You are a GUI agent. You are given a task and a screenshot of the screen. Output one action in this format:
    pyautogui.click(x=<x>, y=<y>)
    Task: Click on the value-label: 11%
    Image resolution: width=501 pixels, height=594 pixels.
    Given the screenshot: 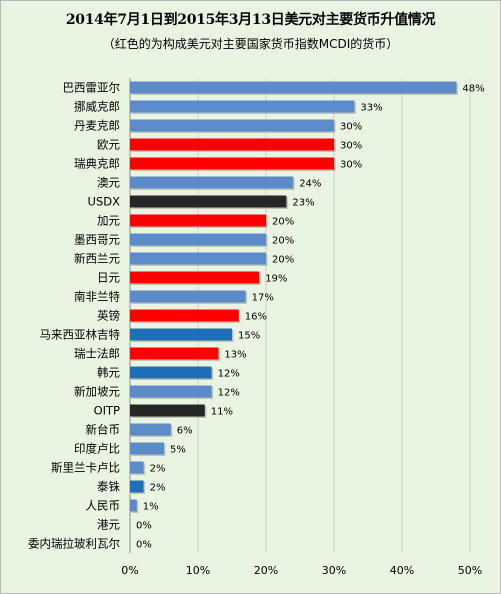 What is the action you would take?
    pyautogui.click(x=222, y=412)
    